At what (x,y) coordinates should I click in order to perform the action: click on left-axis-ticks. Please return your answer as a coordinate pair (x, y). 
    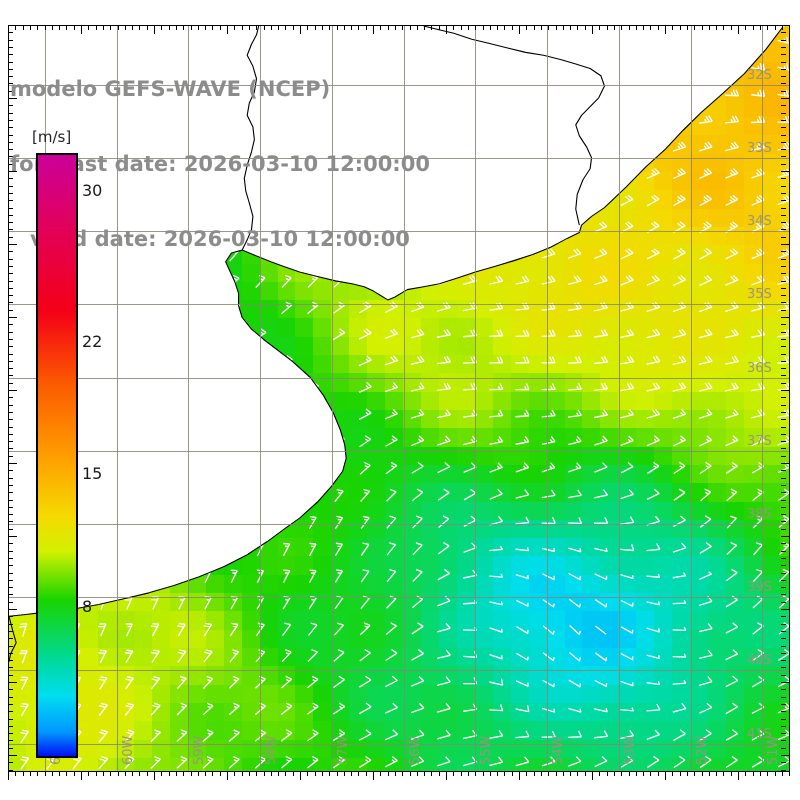
    Looking at the image, I should click on (13, 398).